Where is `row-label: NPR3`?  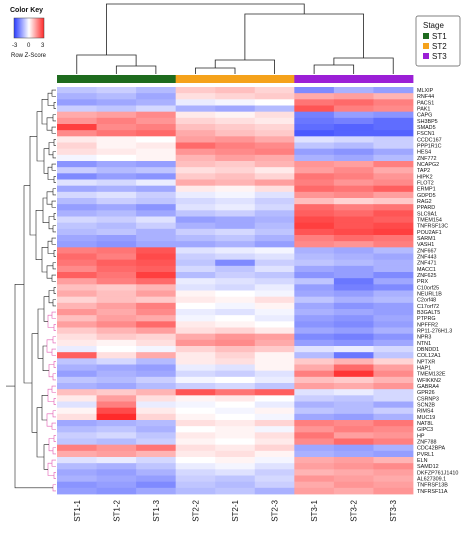
row-label: NPR3 is located at coordinates (424, 338).